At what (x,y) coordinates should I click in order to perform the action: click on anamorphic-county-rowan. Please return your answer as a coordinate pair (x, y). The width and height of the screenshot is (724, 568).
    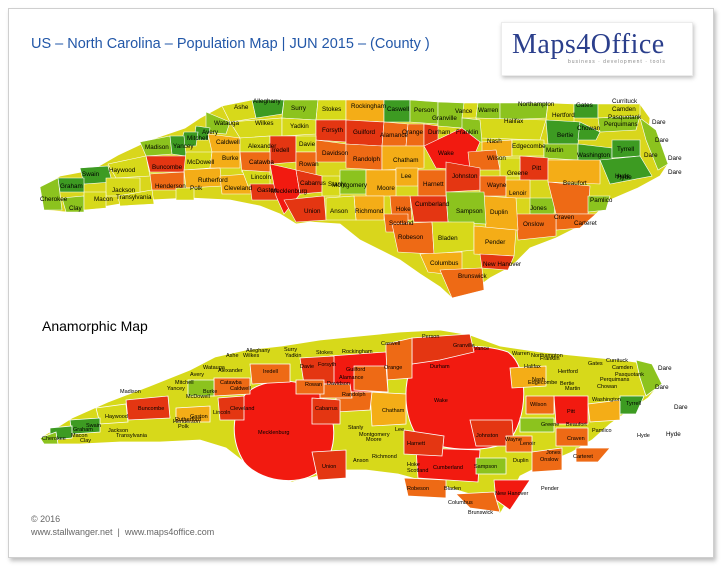
    Looking at the image, I should click on (310, 387).